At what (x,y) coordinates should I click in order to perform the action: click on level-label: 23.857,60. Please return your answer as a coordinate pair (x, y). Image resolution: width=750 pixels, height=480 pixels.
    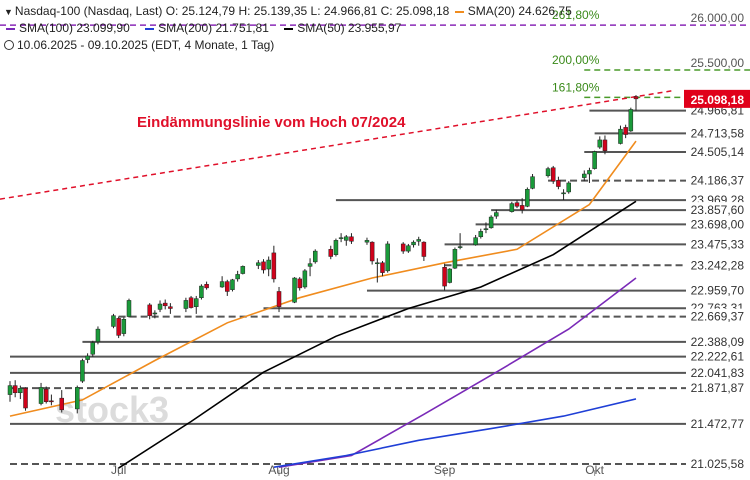
    Looking at the image, I should click on (718, 210).